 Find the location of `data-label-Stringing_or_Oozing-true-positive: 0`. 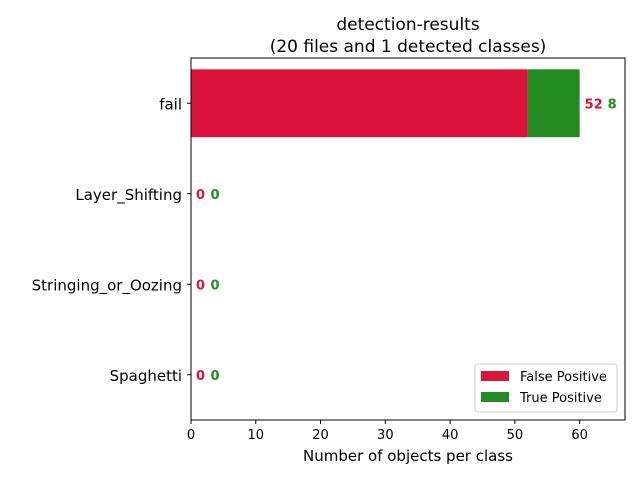

data-label-Stringing_or_Oozing-true-positive: 0 is located at coordinates (215, 285).